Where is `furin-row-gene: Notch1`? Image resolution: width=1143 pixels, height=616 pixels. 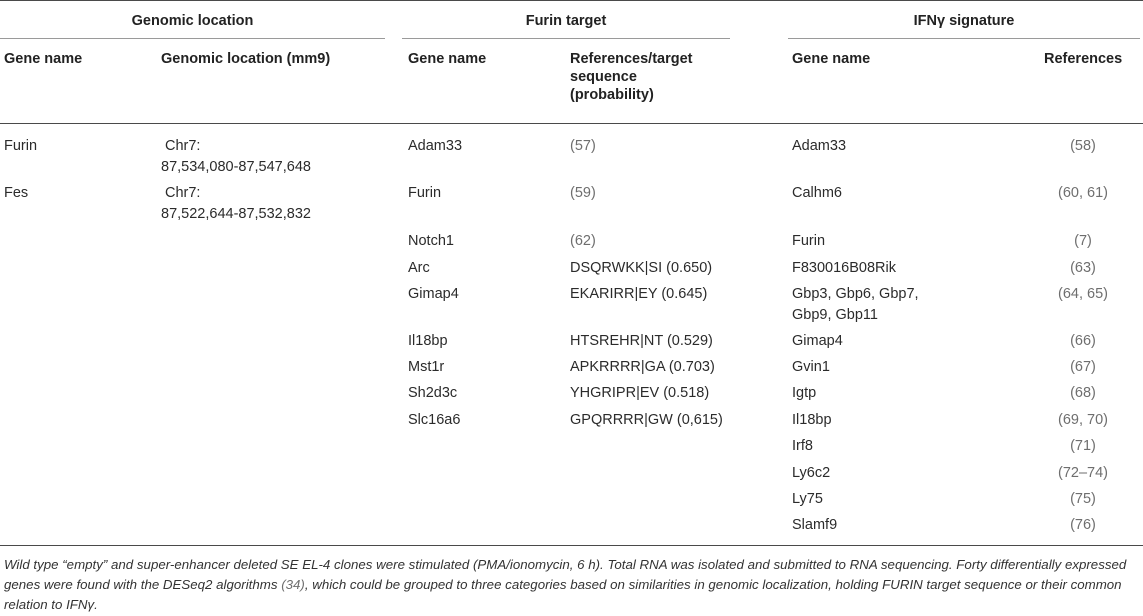 furin-row-gene: Notch1 is located at coordinates (431, 241).